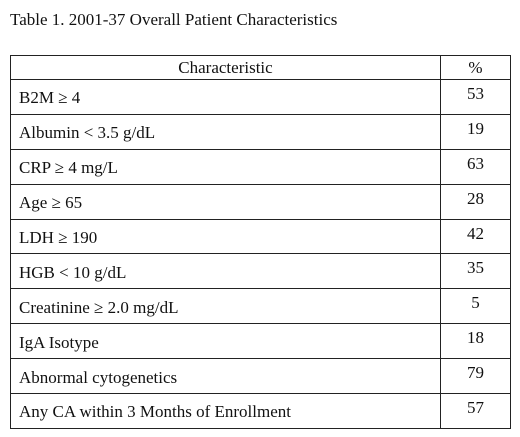 The image size is (520, 437). Describe the element at coordinates (475, 166) in the screenshot. I see `percent-cell: 63` at that location.